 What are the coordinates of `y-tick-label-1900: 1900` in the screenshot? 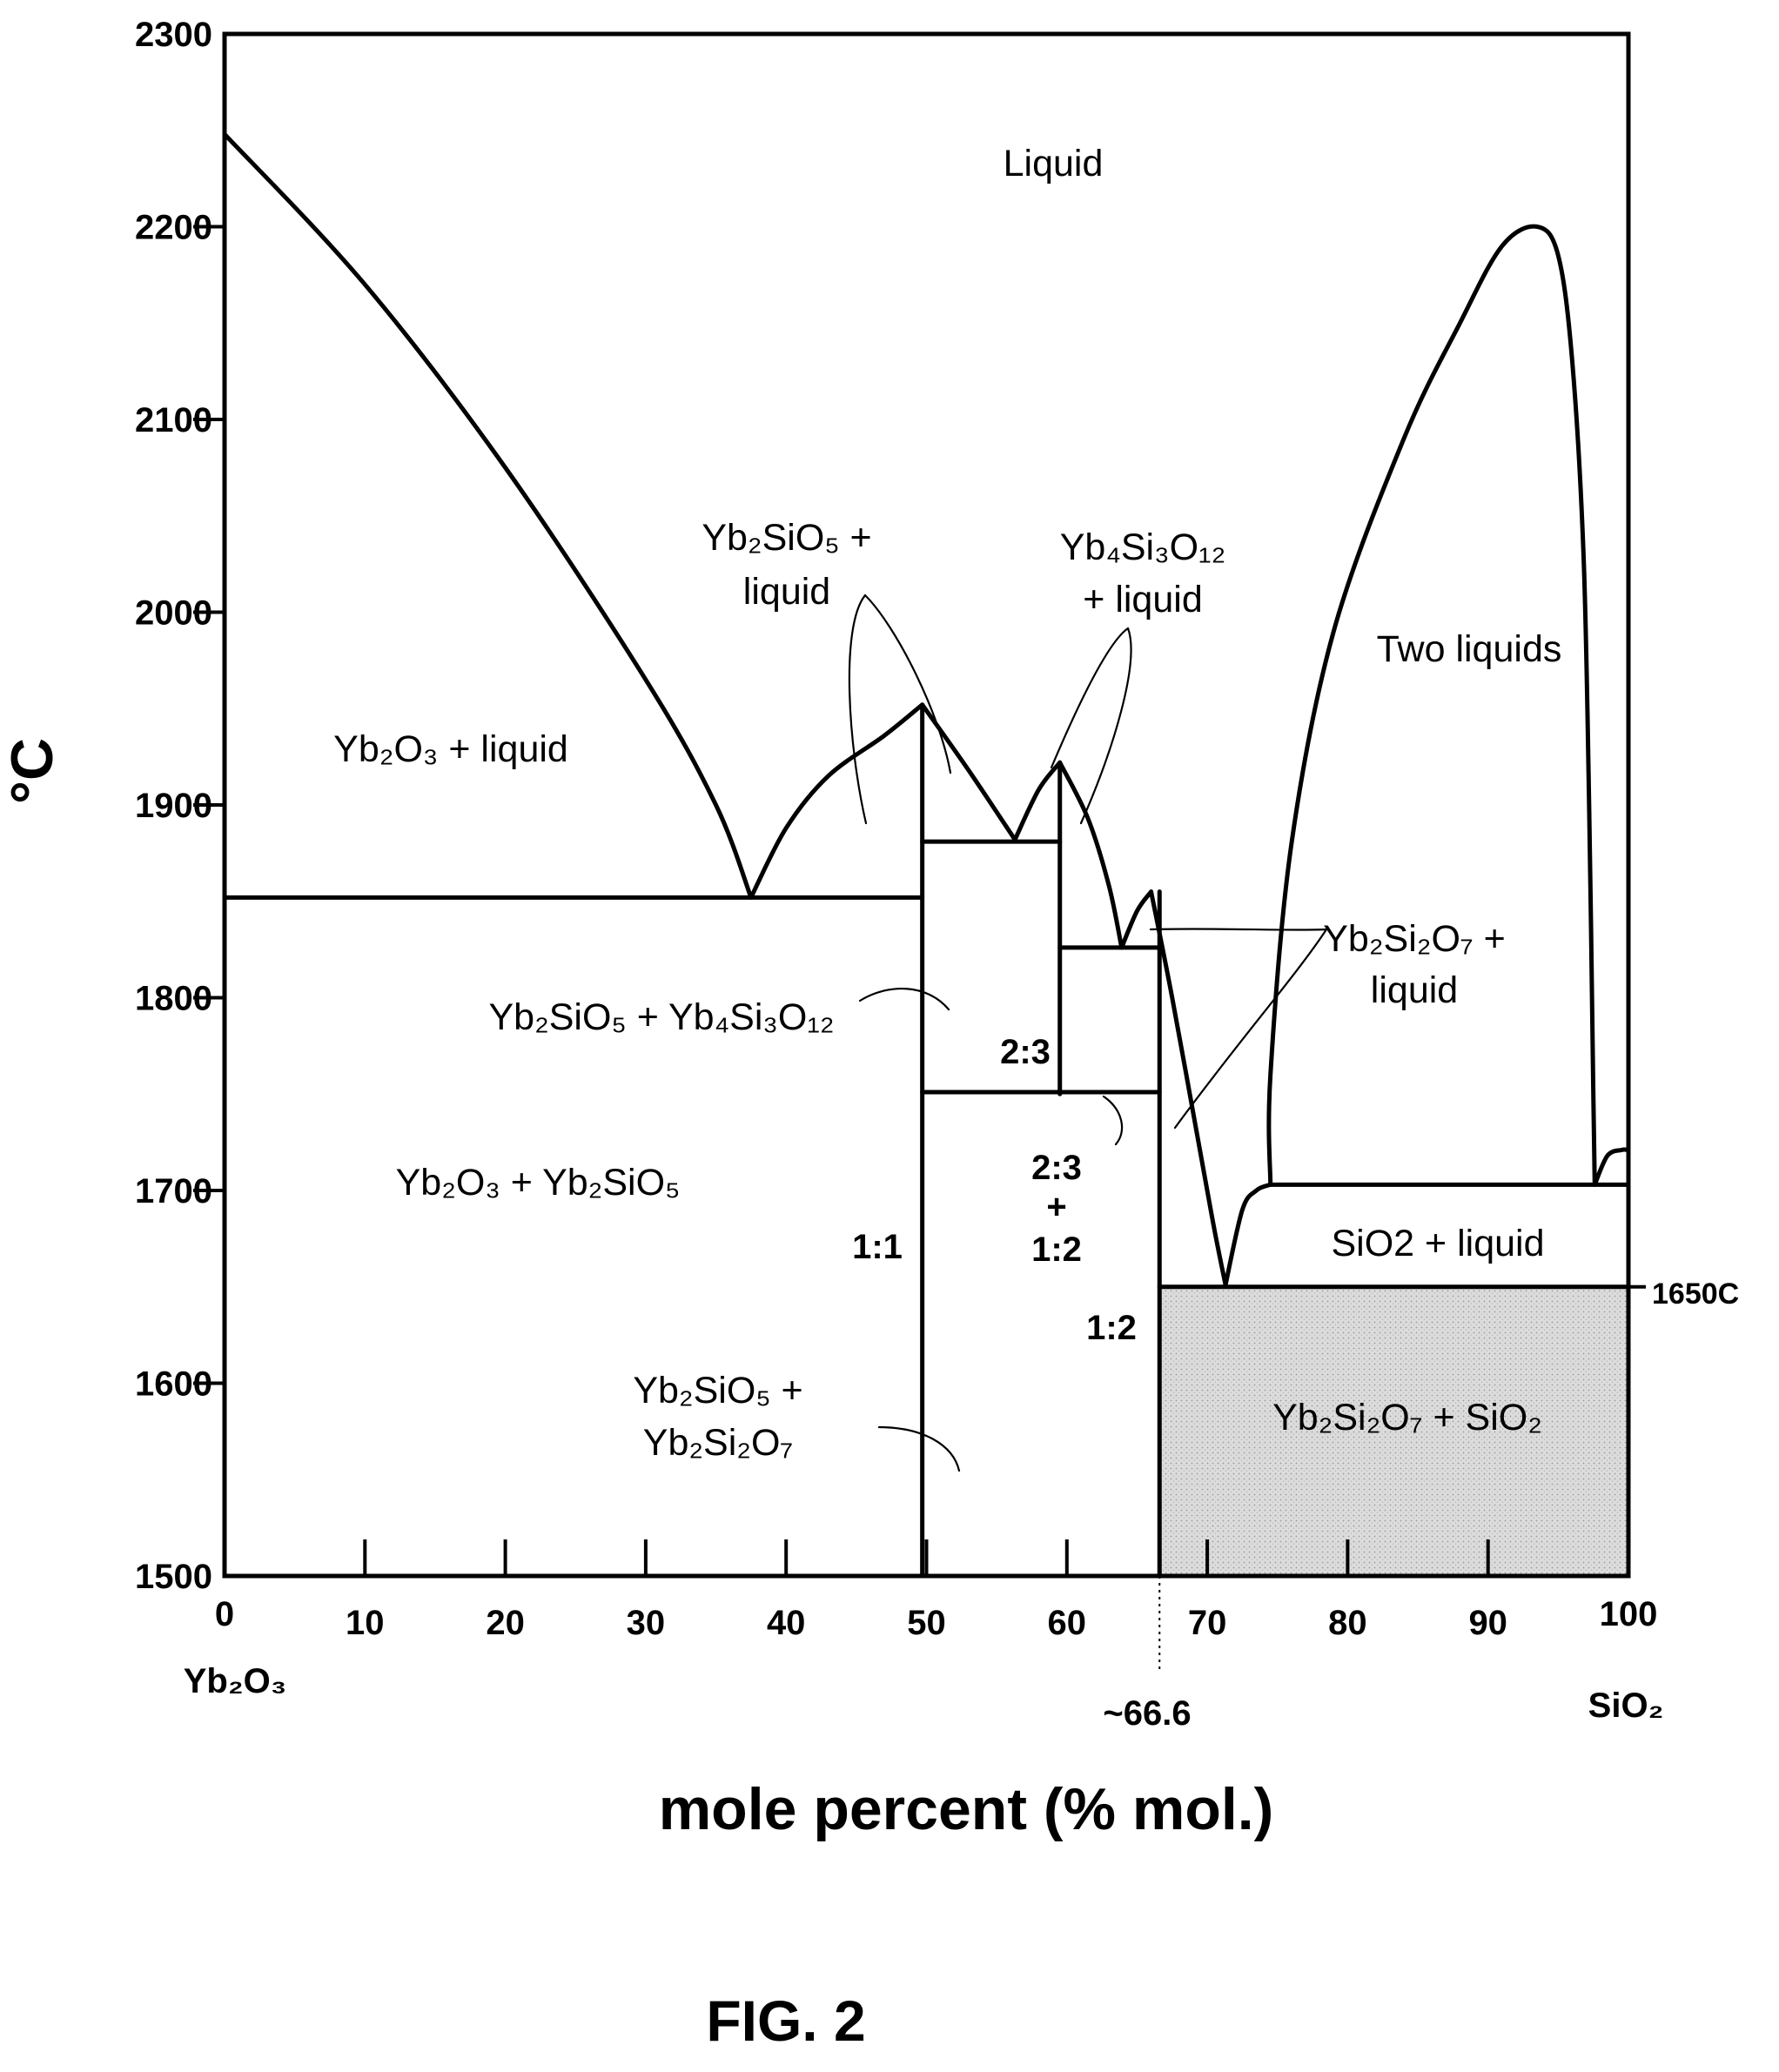 It's located at (174, 806).